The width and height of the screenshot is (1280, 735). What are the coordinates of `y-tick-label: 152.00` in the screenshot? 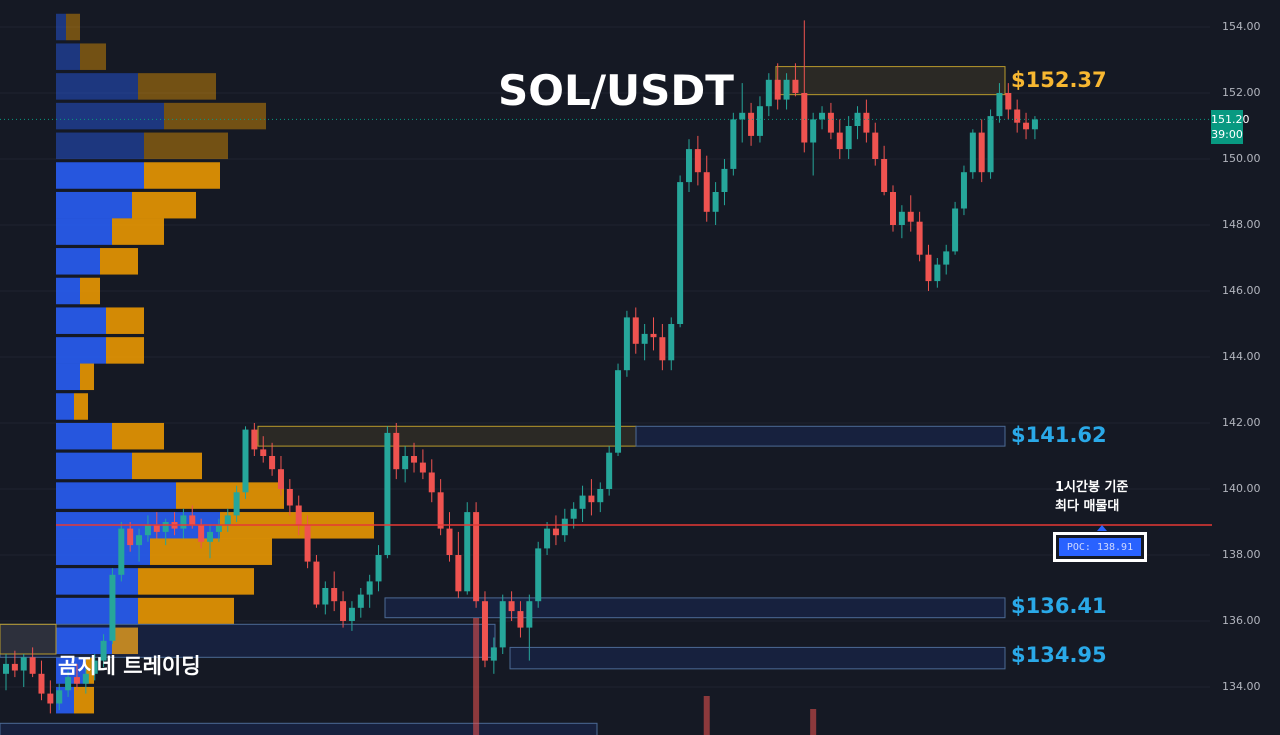 It's located at (1241, 92).